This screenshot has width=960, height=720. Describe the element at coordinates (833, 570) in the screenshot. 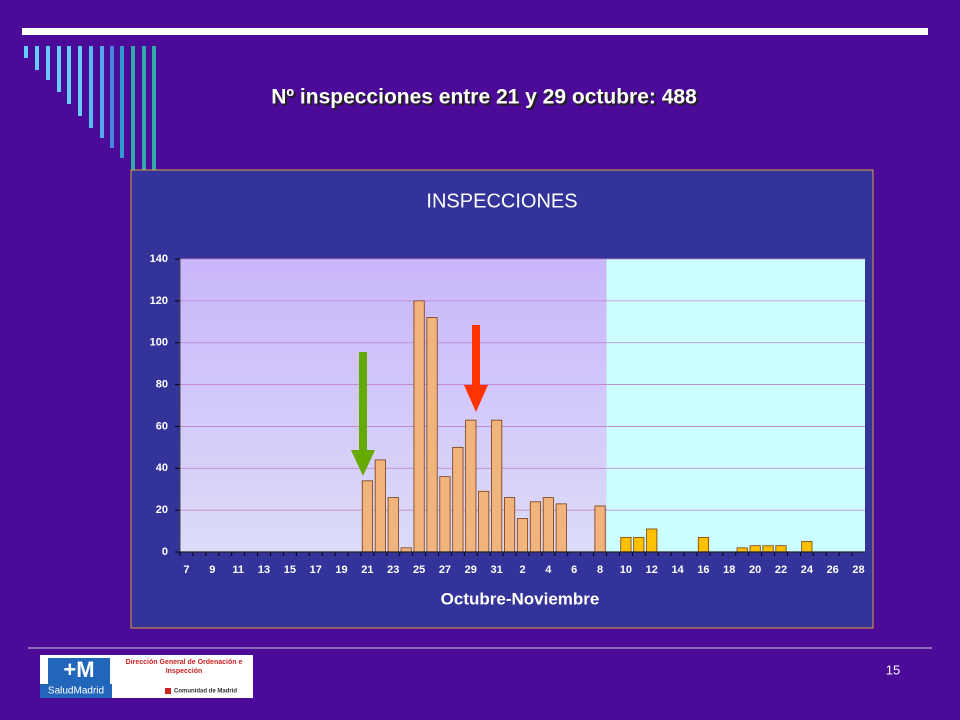

I see `x-tick-label: 26` at that location.